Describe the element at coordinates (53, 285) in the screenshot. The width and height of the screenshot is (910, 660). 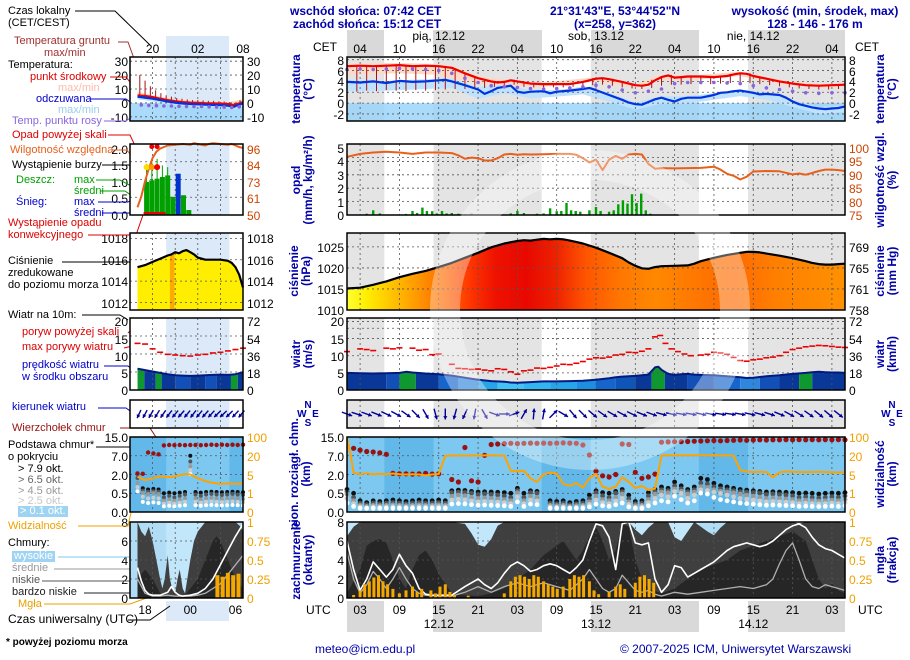
I see `sidebar-label: do poziomu morza` at that location.